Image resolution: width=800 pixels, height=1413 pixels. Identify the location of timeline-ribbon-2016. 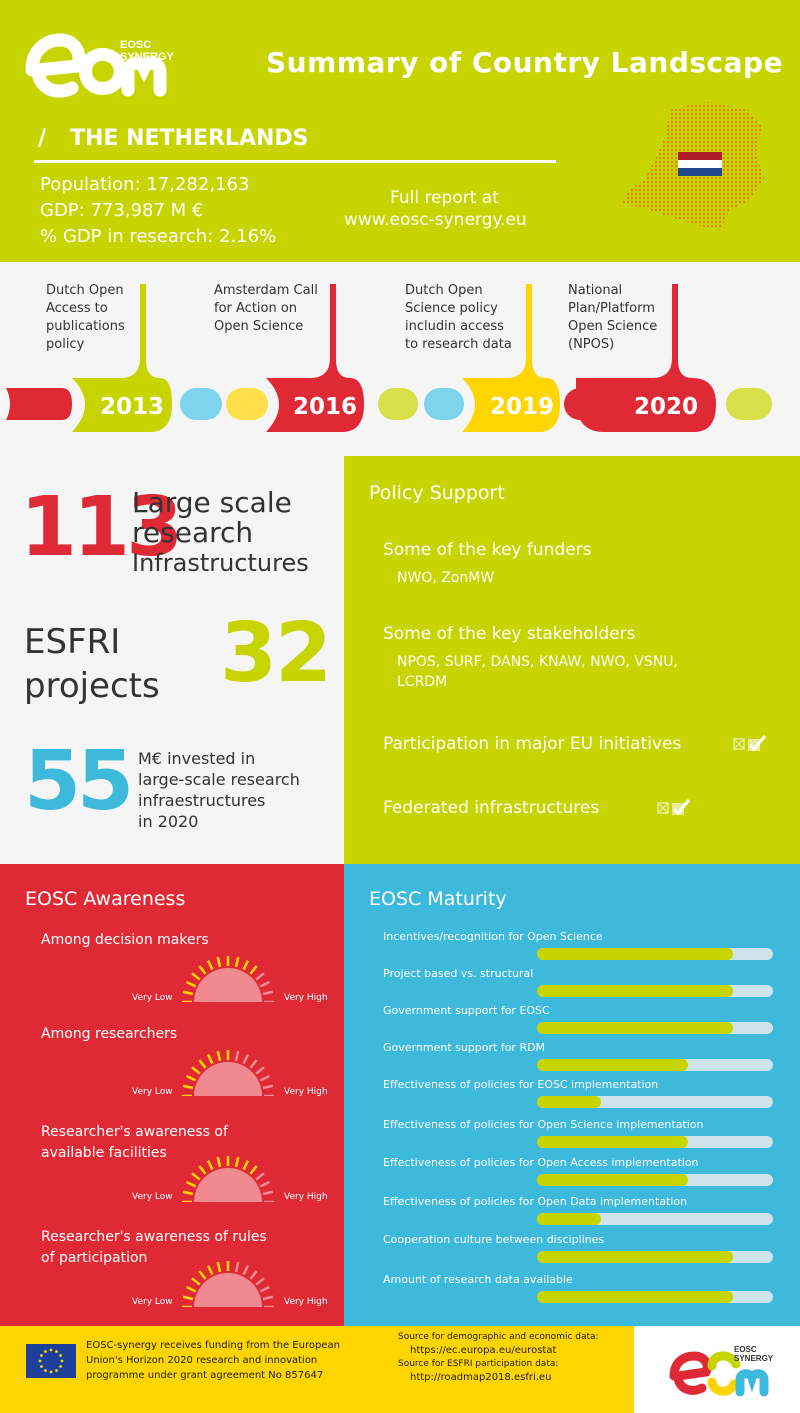
(315, 358).